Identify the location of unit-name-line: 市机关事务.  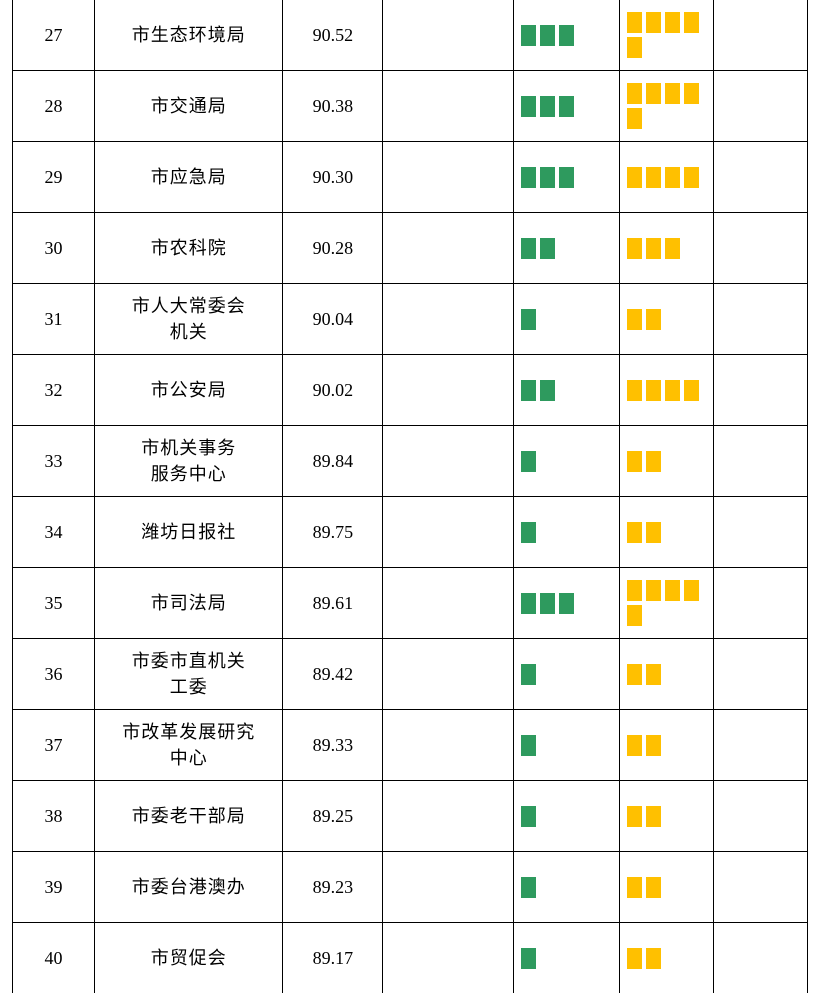
(189, 448).